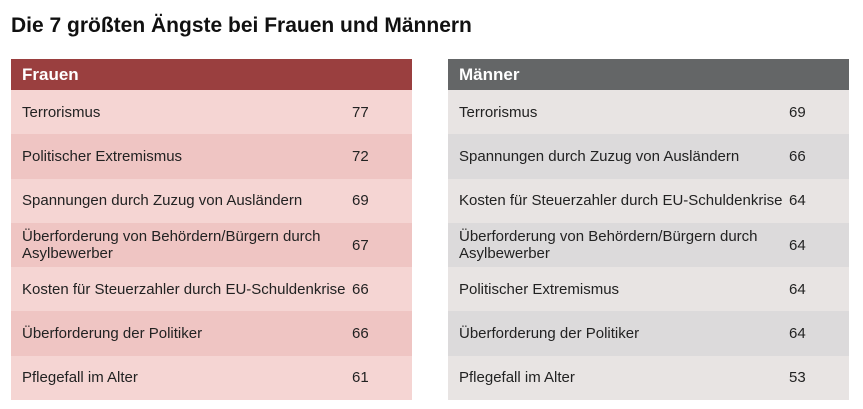  Describe the element at coordinates (360, 378) in the screenshot. I see `row-value: 61` at that location.